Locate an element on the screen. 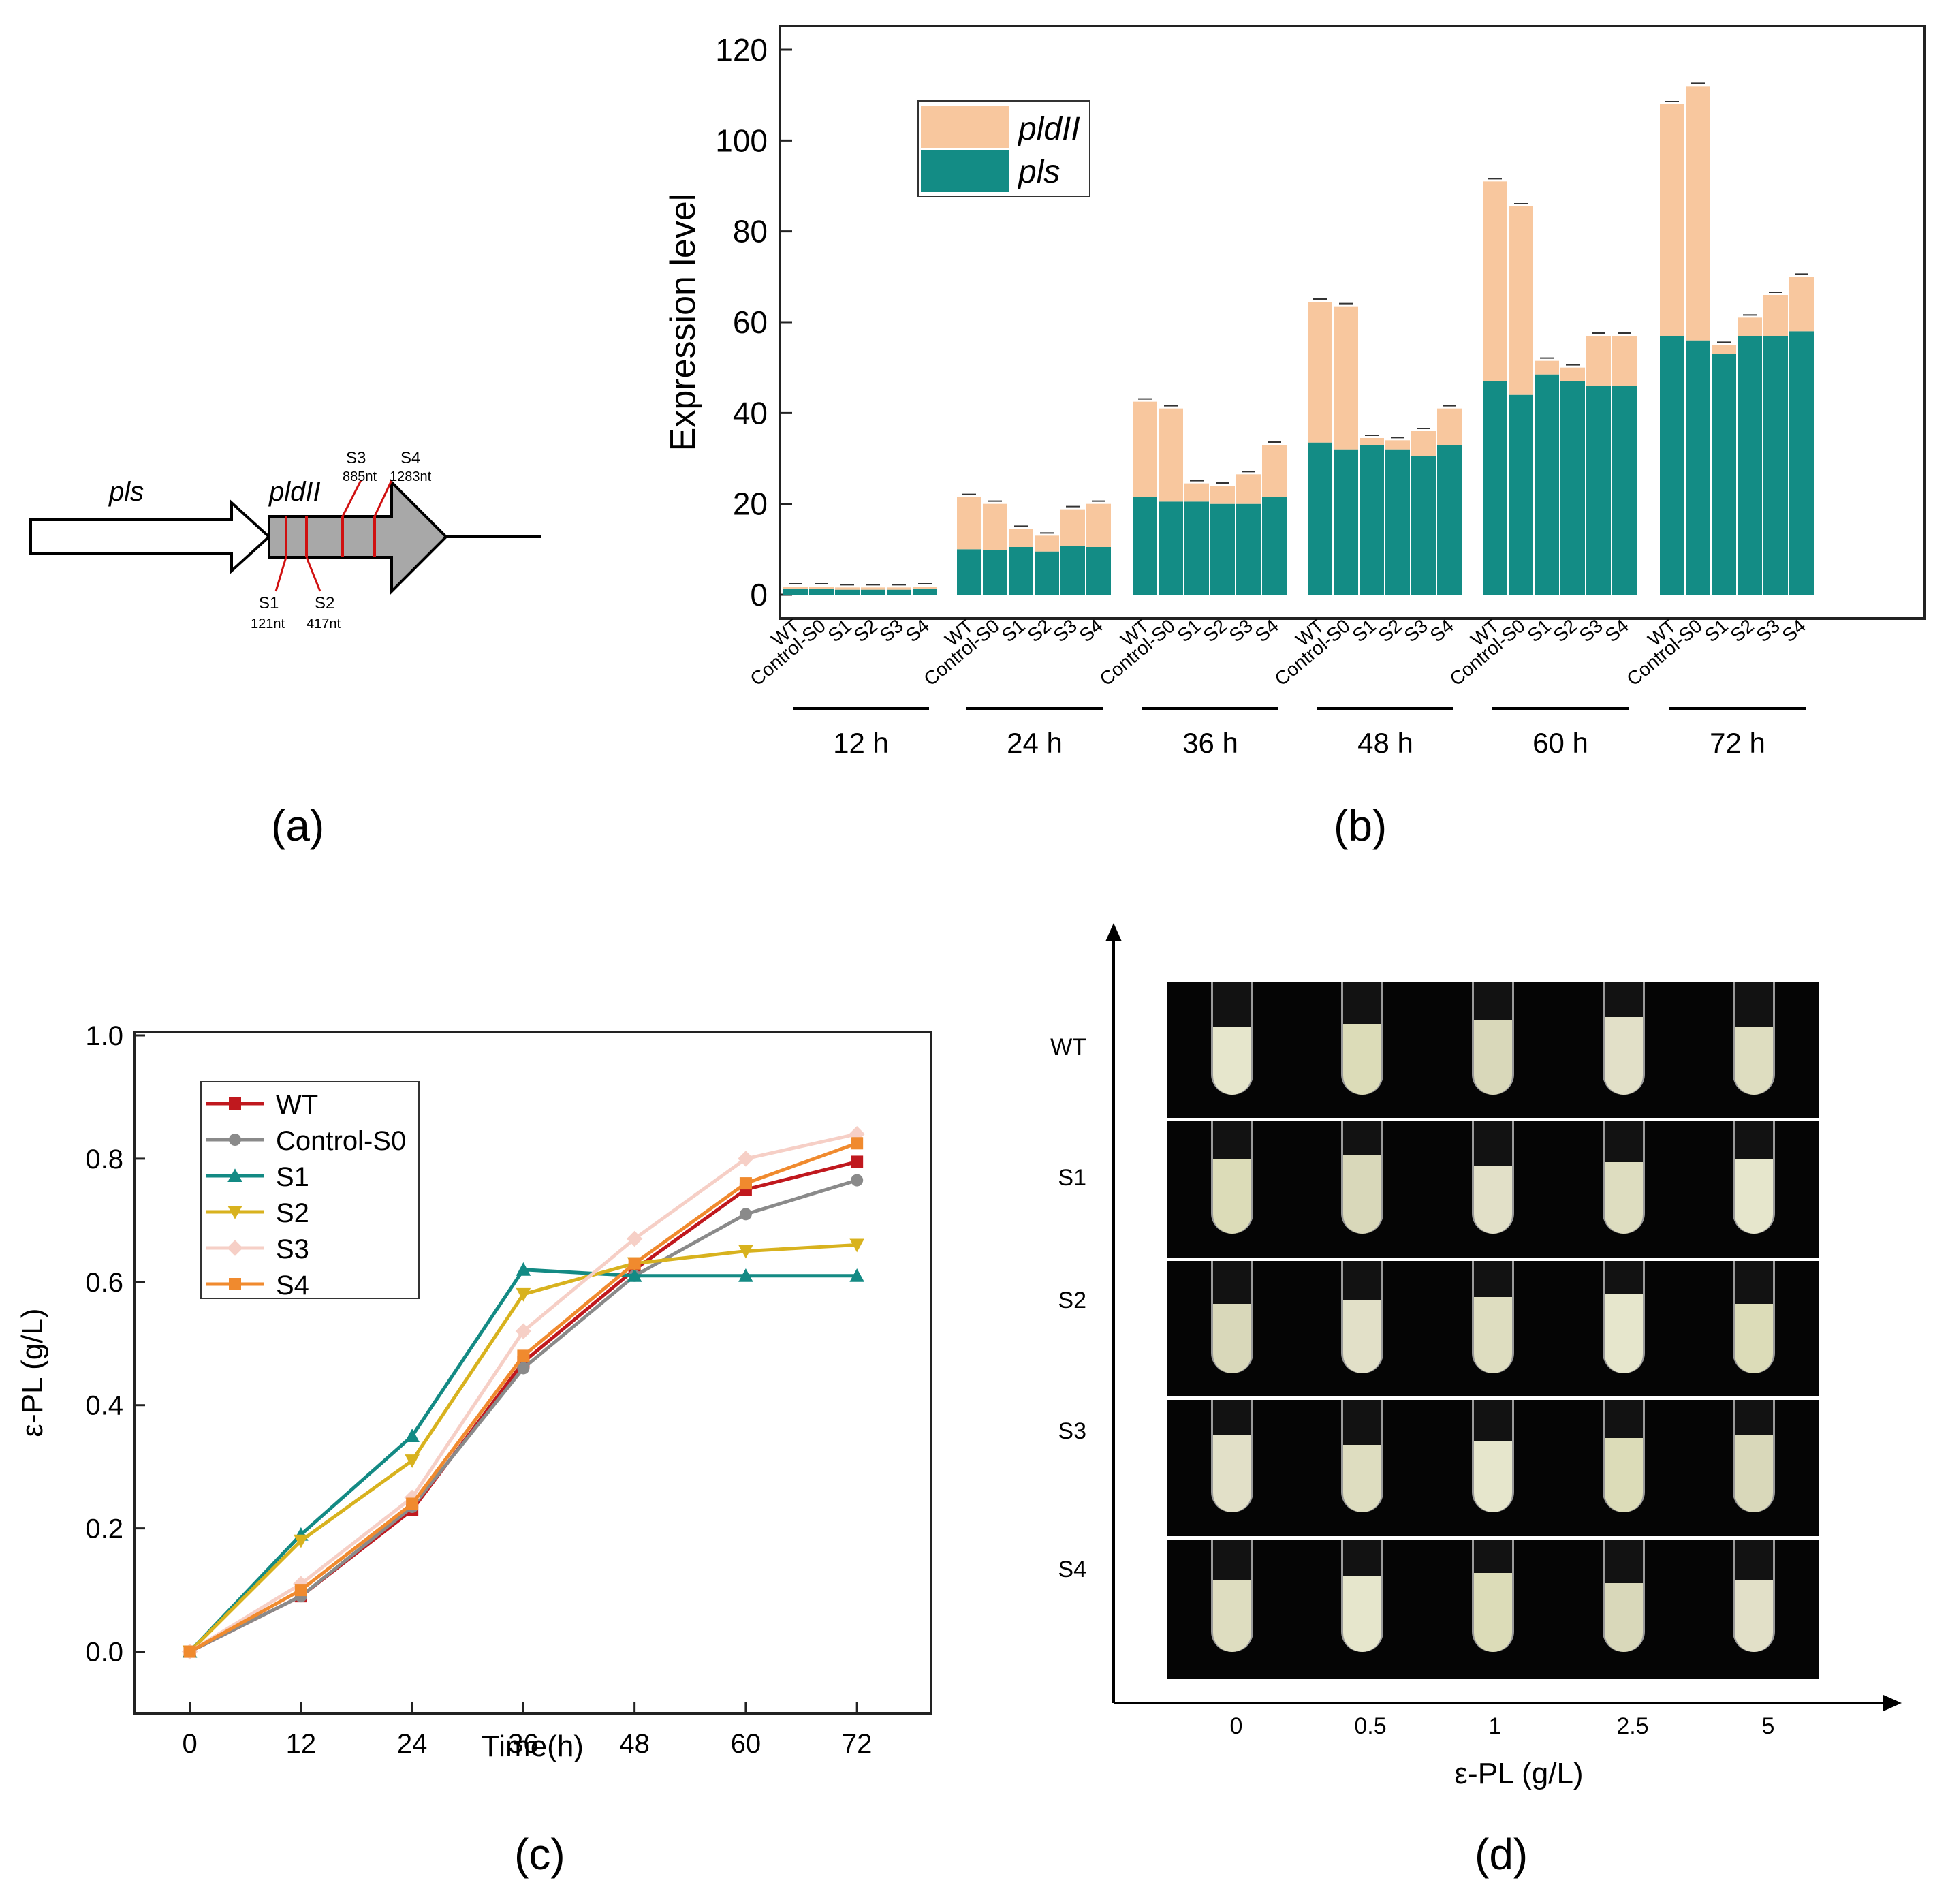  line-xlabel: Time(h) is located at coordinates (533, 1746).